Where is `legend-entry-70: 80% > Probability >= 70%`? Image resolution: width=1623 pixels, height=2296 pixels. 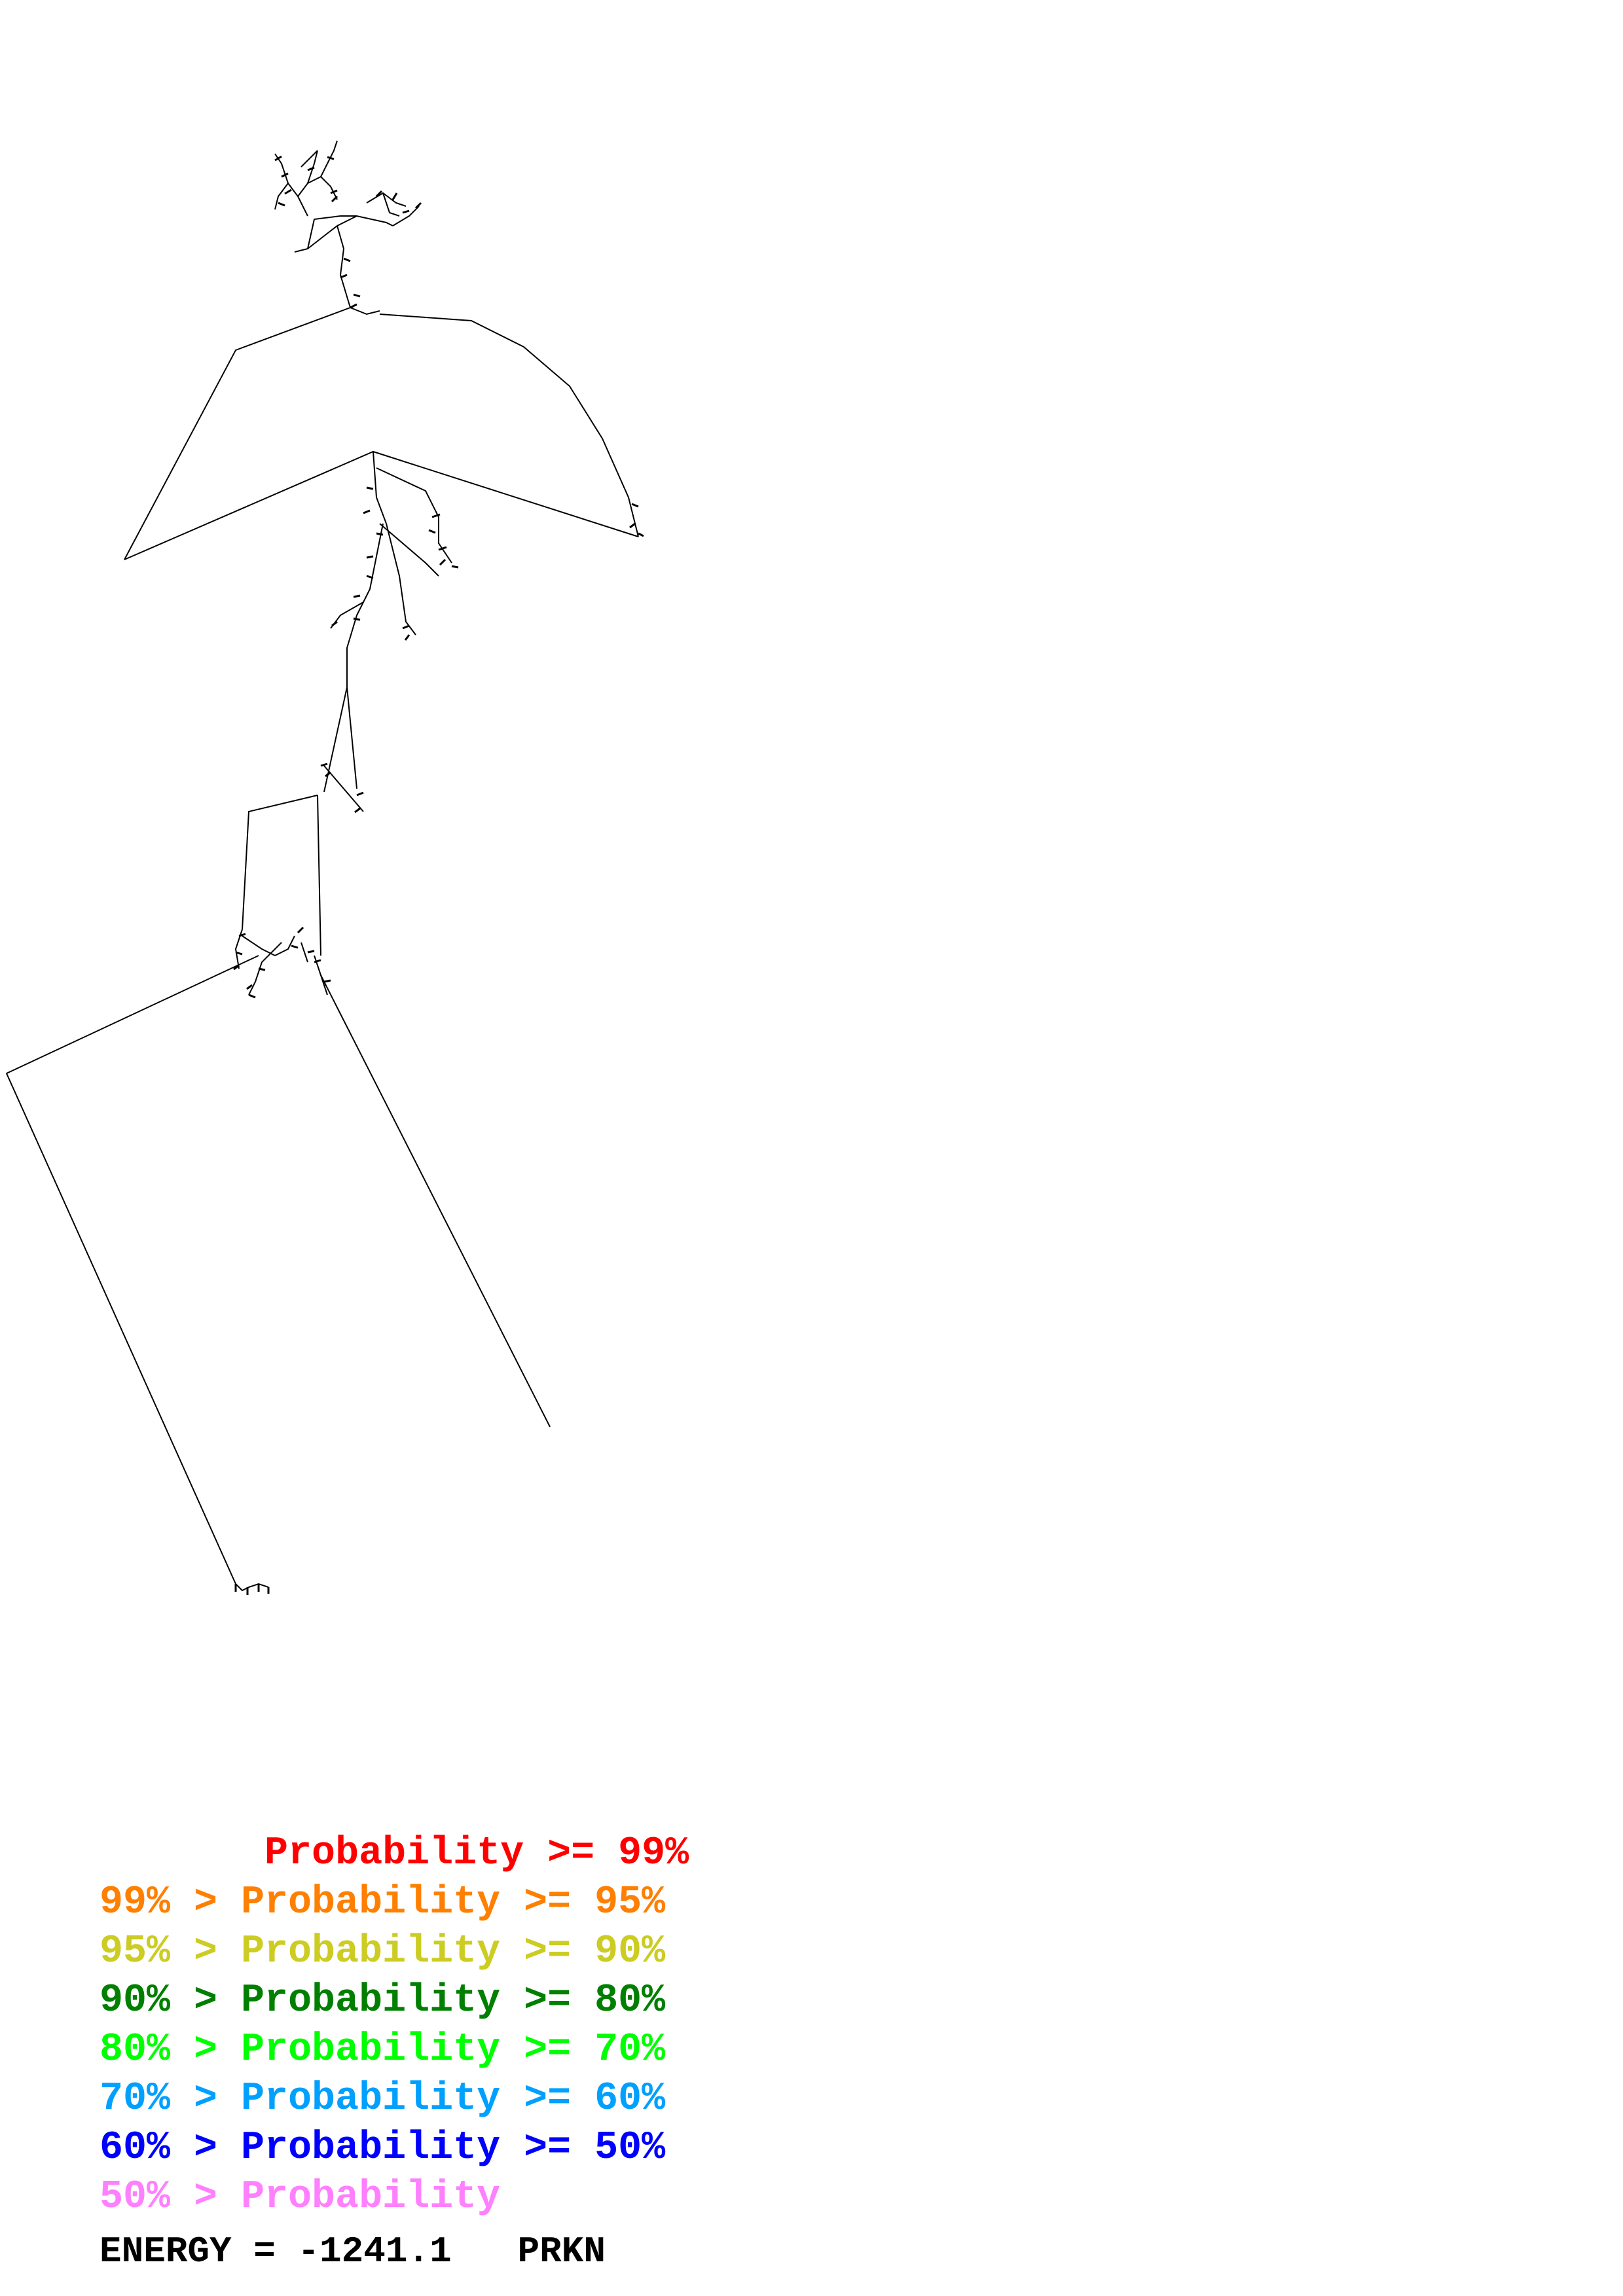 legend-entry-70: 80% > Probability >= 70% is located at coordinates (382, 2050).